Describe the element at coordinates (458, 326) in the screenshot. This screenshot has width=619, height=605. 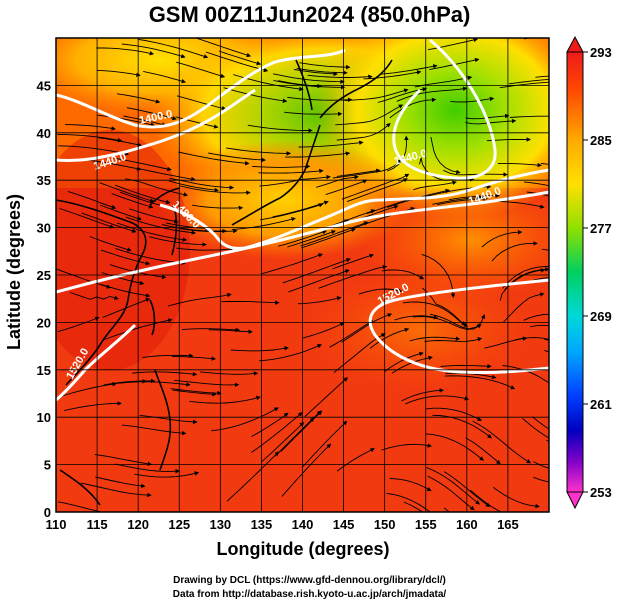
I see `contour-1520-east` at that location.